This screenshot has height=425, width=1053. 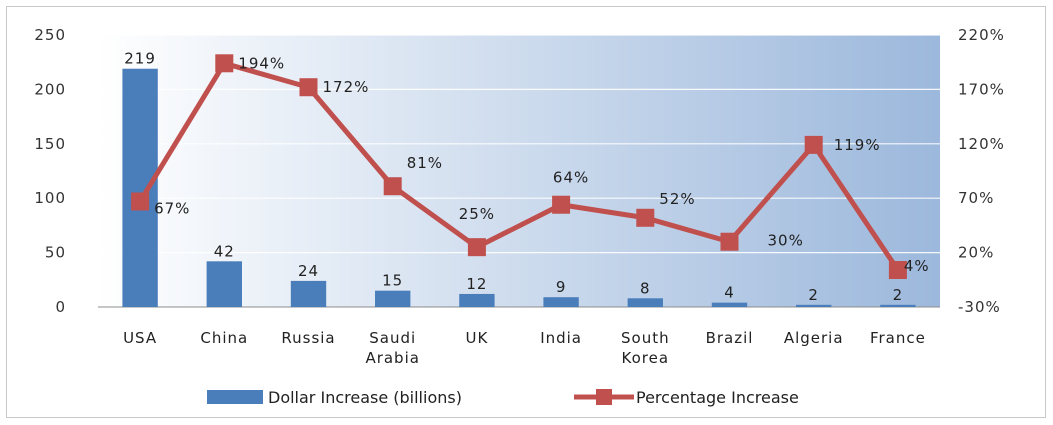 I want to click on left-axis-tick-label: 150, so click(x=50, y=144).